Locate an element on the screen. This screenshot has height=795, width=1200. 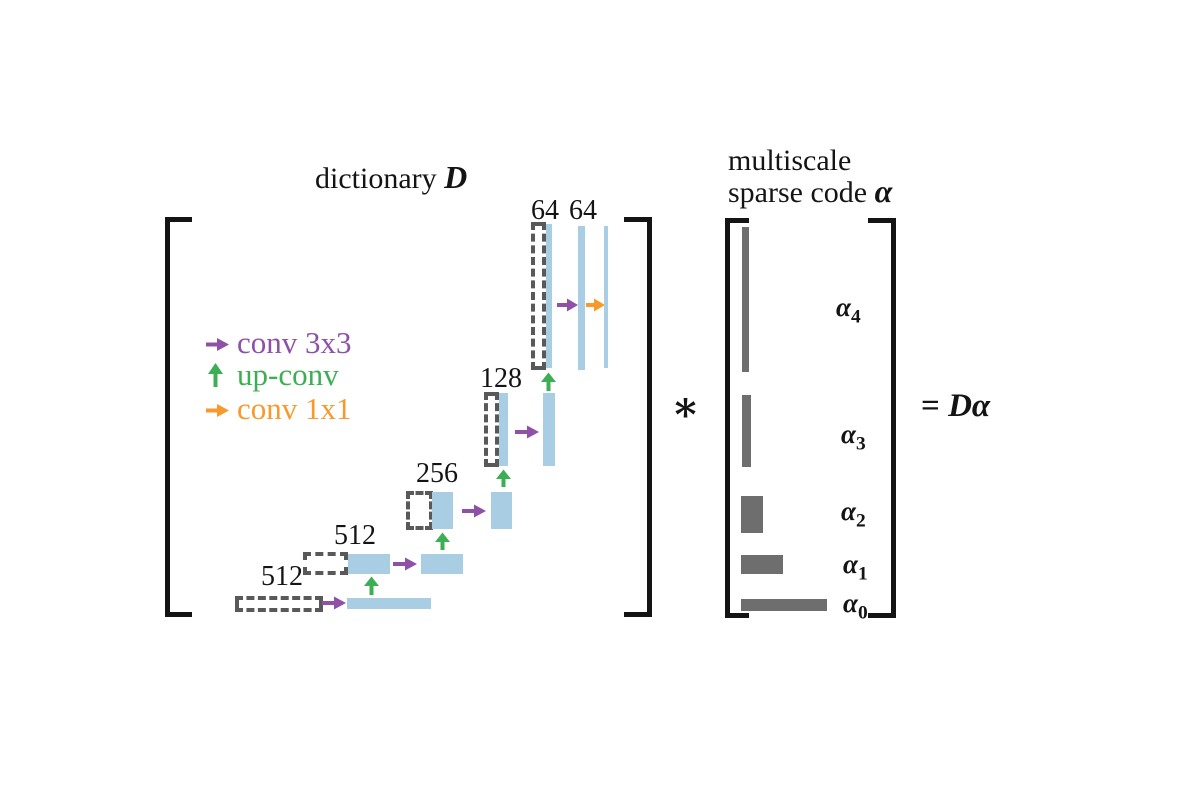
level4-conv1x1-arrow-icon is located at coordinates (595, 305).